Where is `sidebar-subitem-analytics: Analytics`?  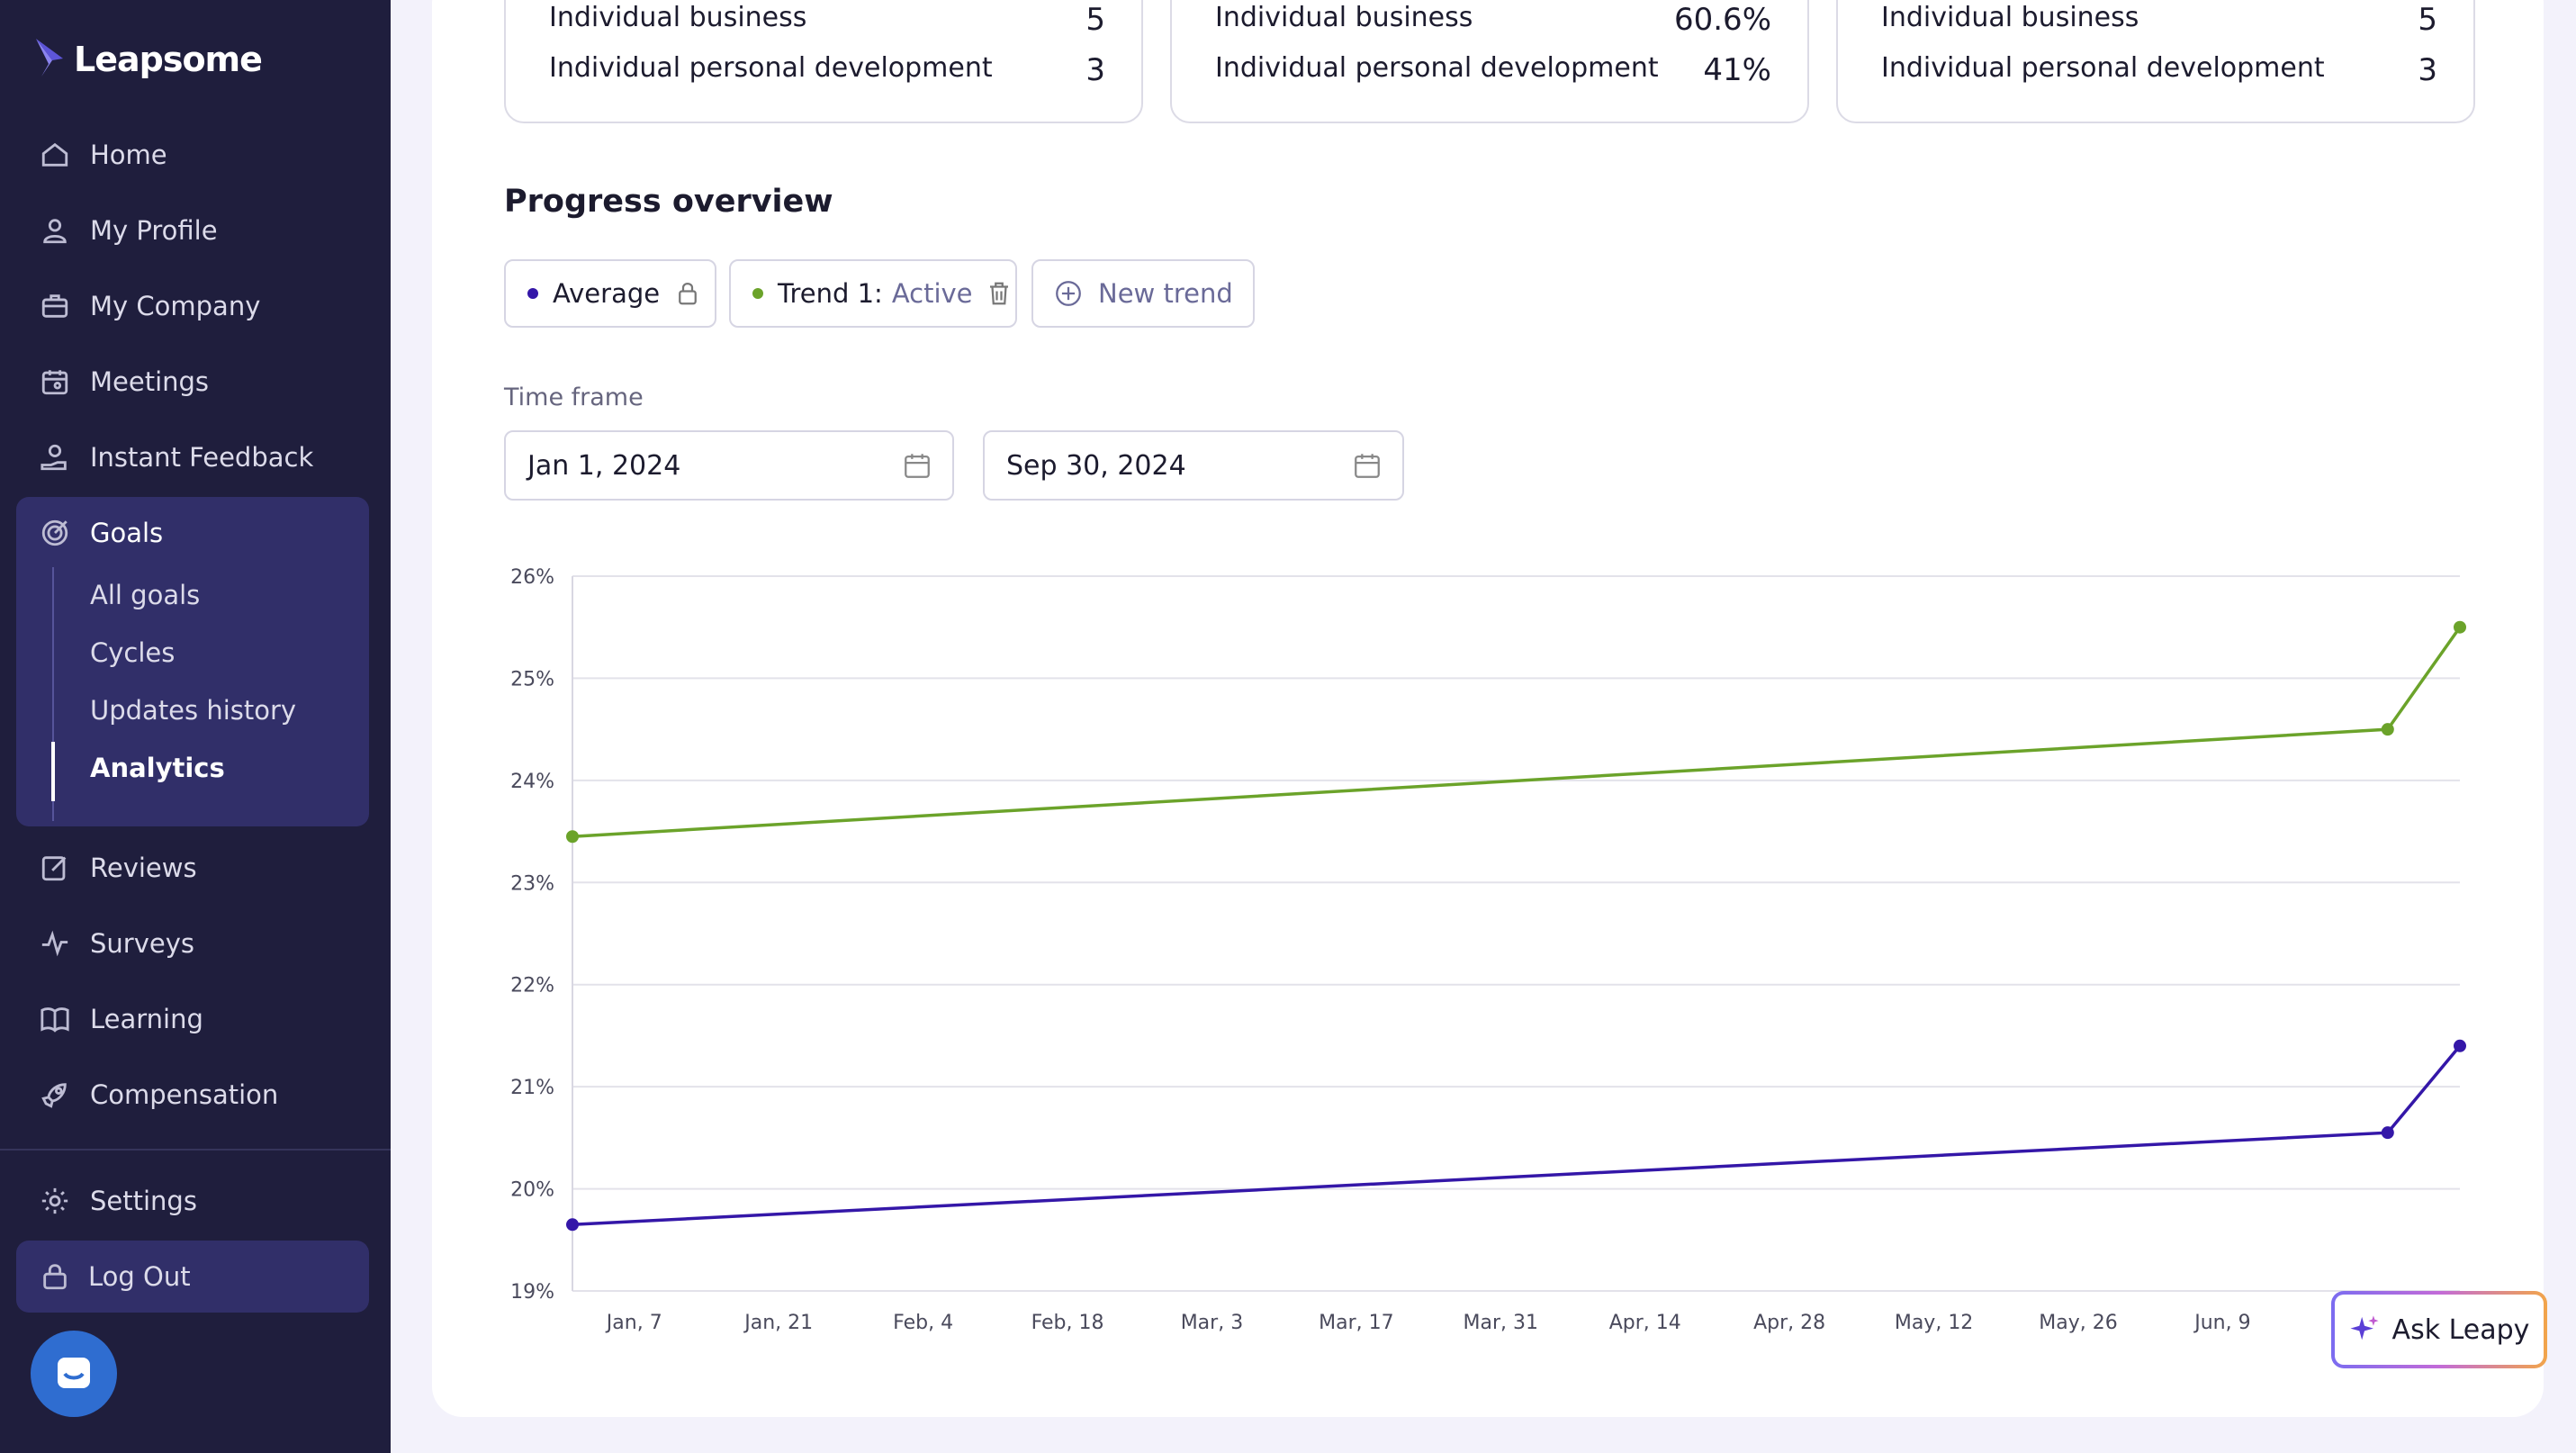 sidebar-subitem-analytics: Analytics is located at coordinates (157, 768).